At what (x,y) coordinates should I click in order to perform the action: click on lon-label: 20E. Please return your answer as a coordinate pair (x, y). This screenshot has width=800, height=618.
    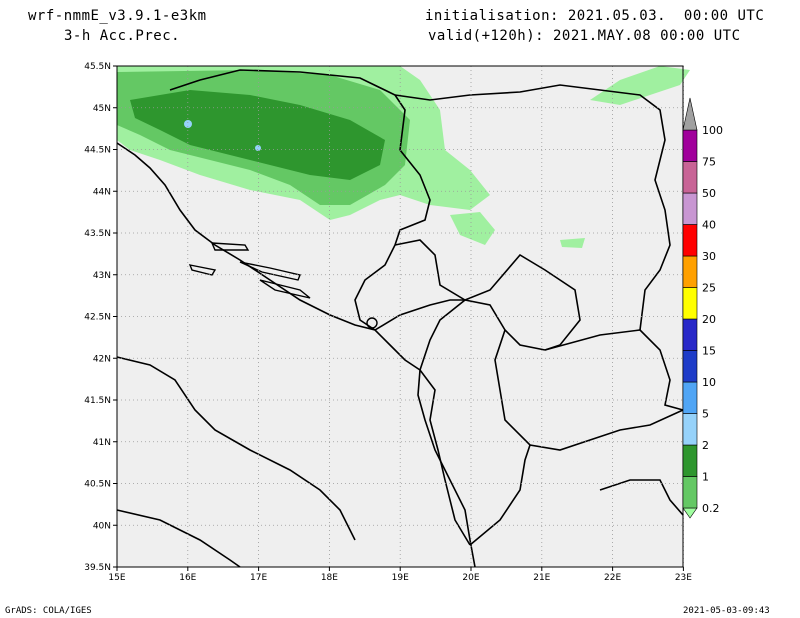
    Looking at the image, I should click on (470, 578).